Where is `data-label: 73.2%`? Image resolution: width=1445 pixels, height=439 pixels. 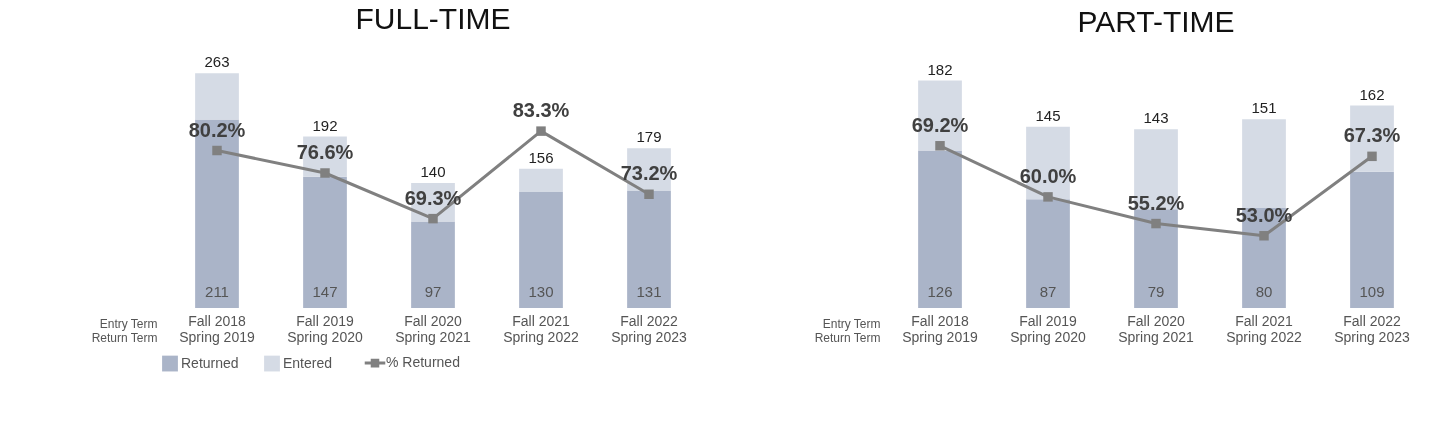
data-label: 73.2% is located at coordinates (649, 173).